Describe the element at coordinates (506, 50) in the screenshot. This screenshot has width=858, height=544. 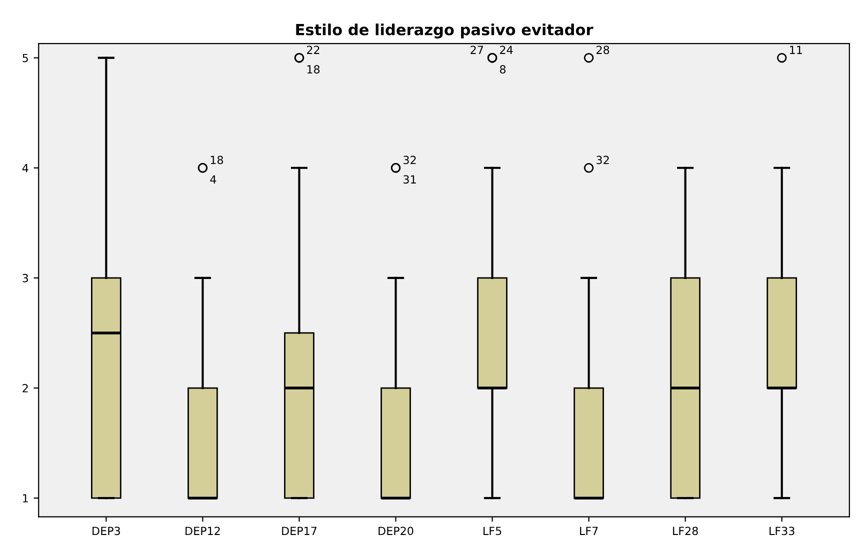
I see `annotation: 24` at that location.